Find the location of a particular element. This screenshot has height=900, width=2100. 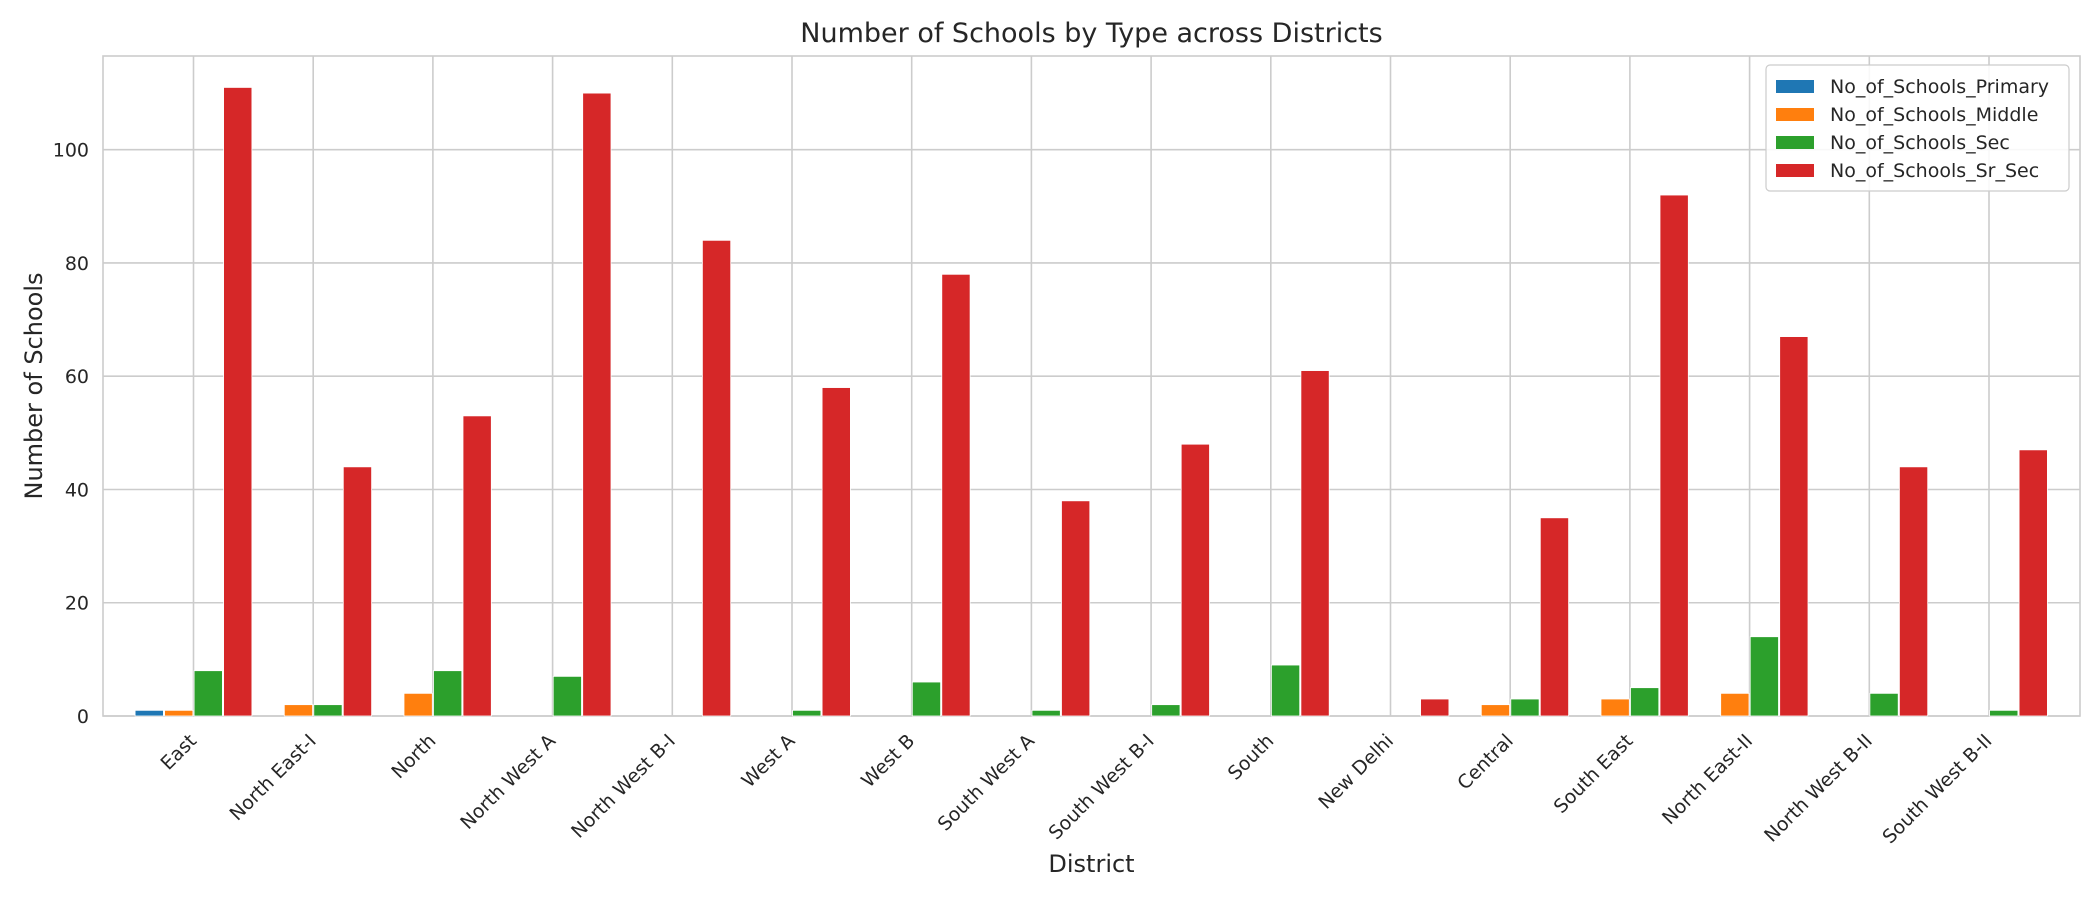

bar-no-of-schools-sr-sec-north is located at coordinates (477, 566).